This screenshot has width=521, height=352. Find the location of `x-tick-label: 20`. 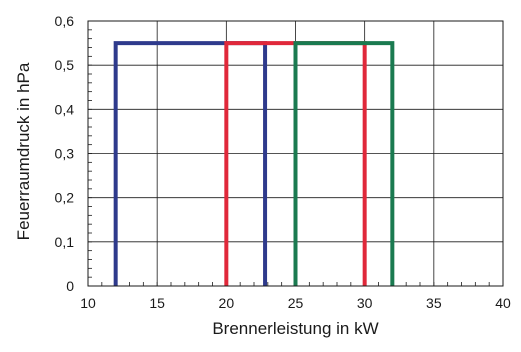

x-tick-label: 20 is located at coordinates (227, 303).